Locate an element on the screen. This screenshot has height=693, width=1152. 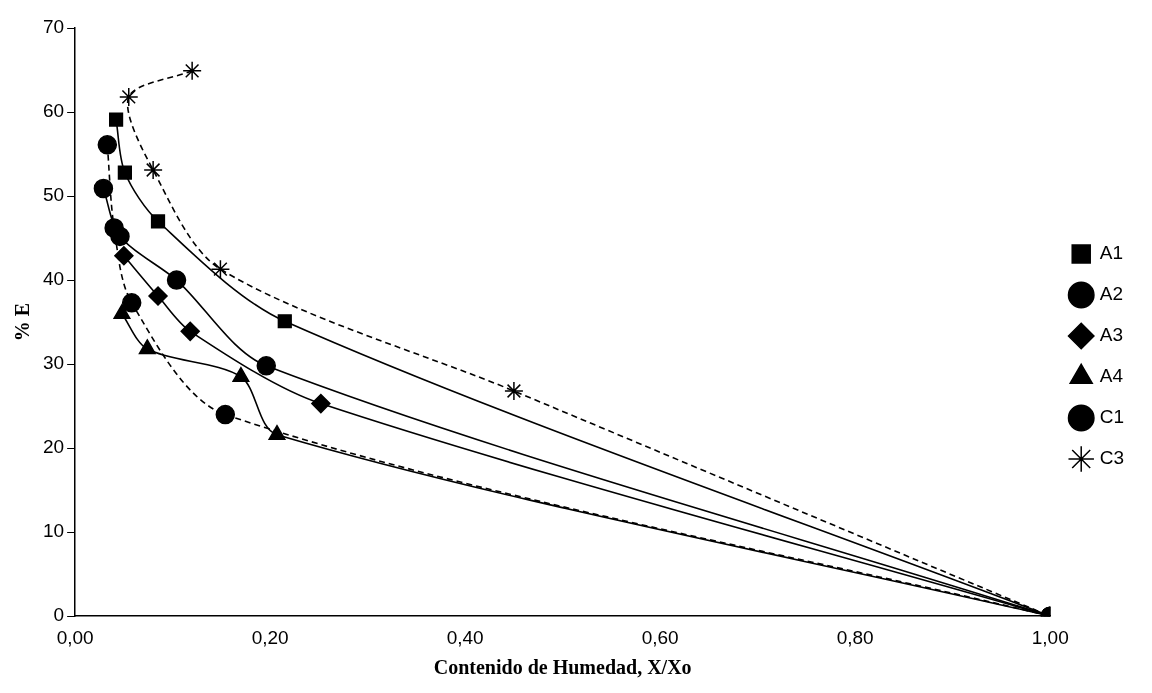
y-tick-label: 50 is located at coordinates (53, 195).